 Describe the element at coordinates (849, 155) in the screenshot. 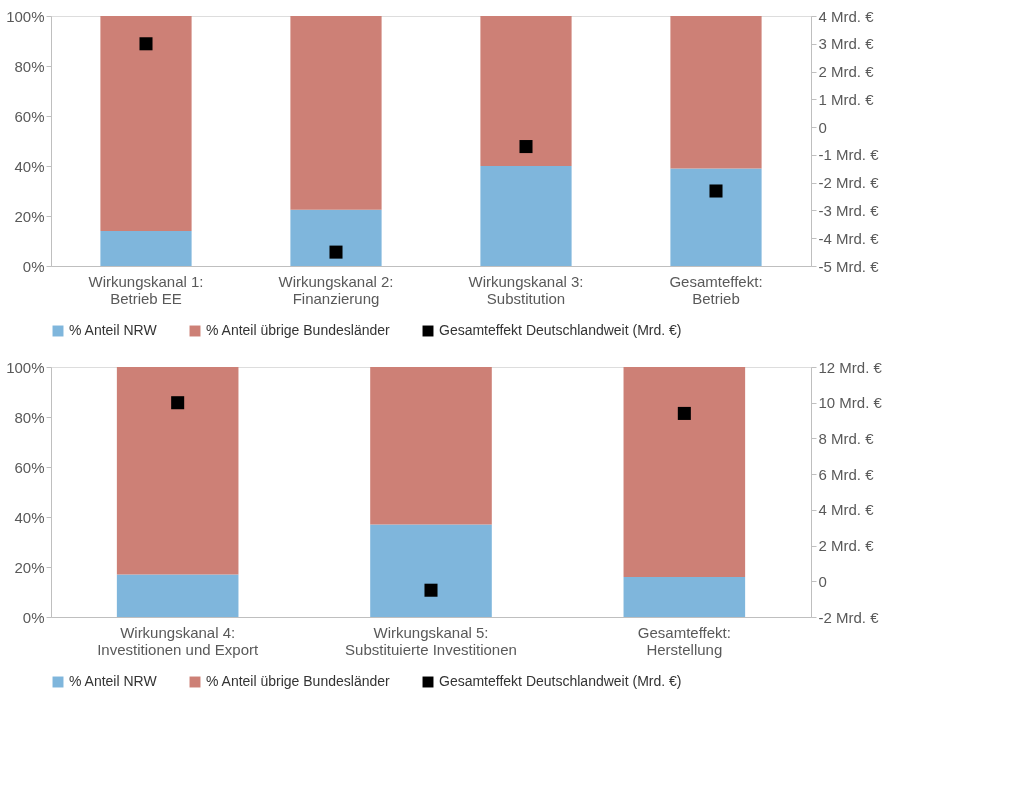

I see `y2-tick-label: -1 Mrd. €` at that location.